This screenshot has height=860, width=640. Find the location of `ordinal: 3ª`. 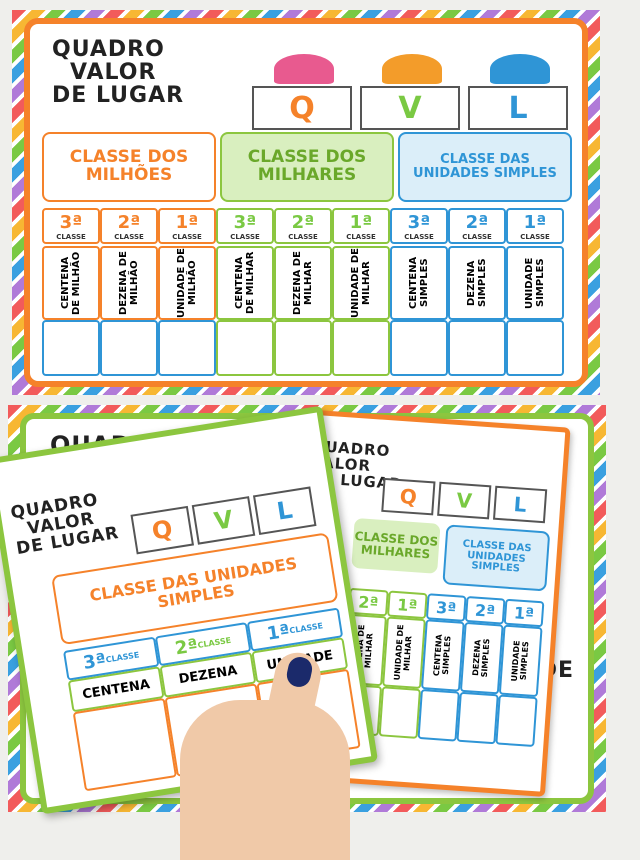

ordinal: 3ª is located at coordinates (446, 607).